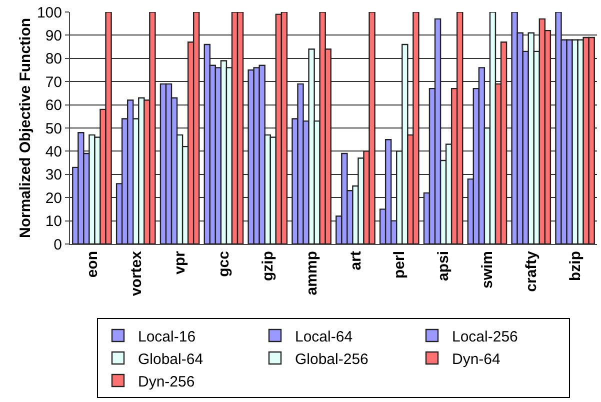  I want to click on legend-label: Dyn-64, so click(476, 359).